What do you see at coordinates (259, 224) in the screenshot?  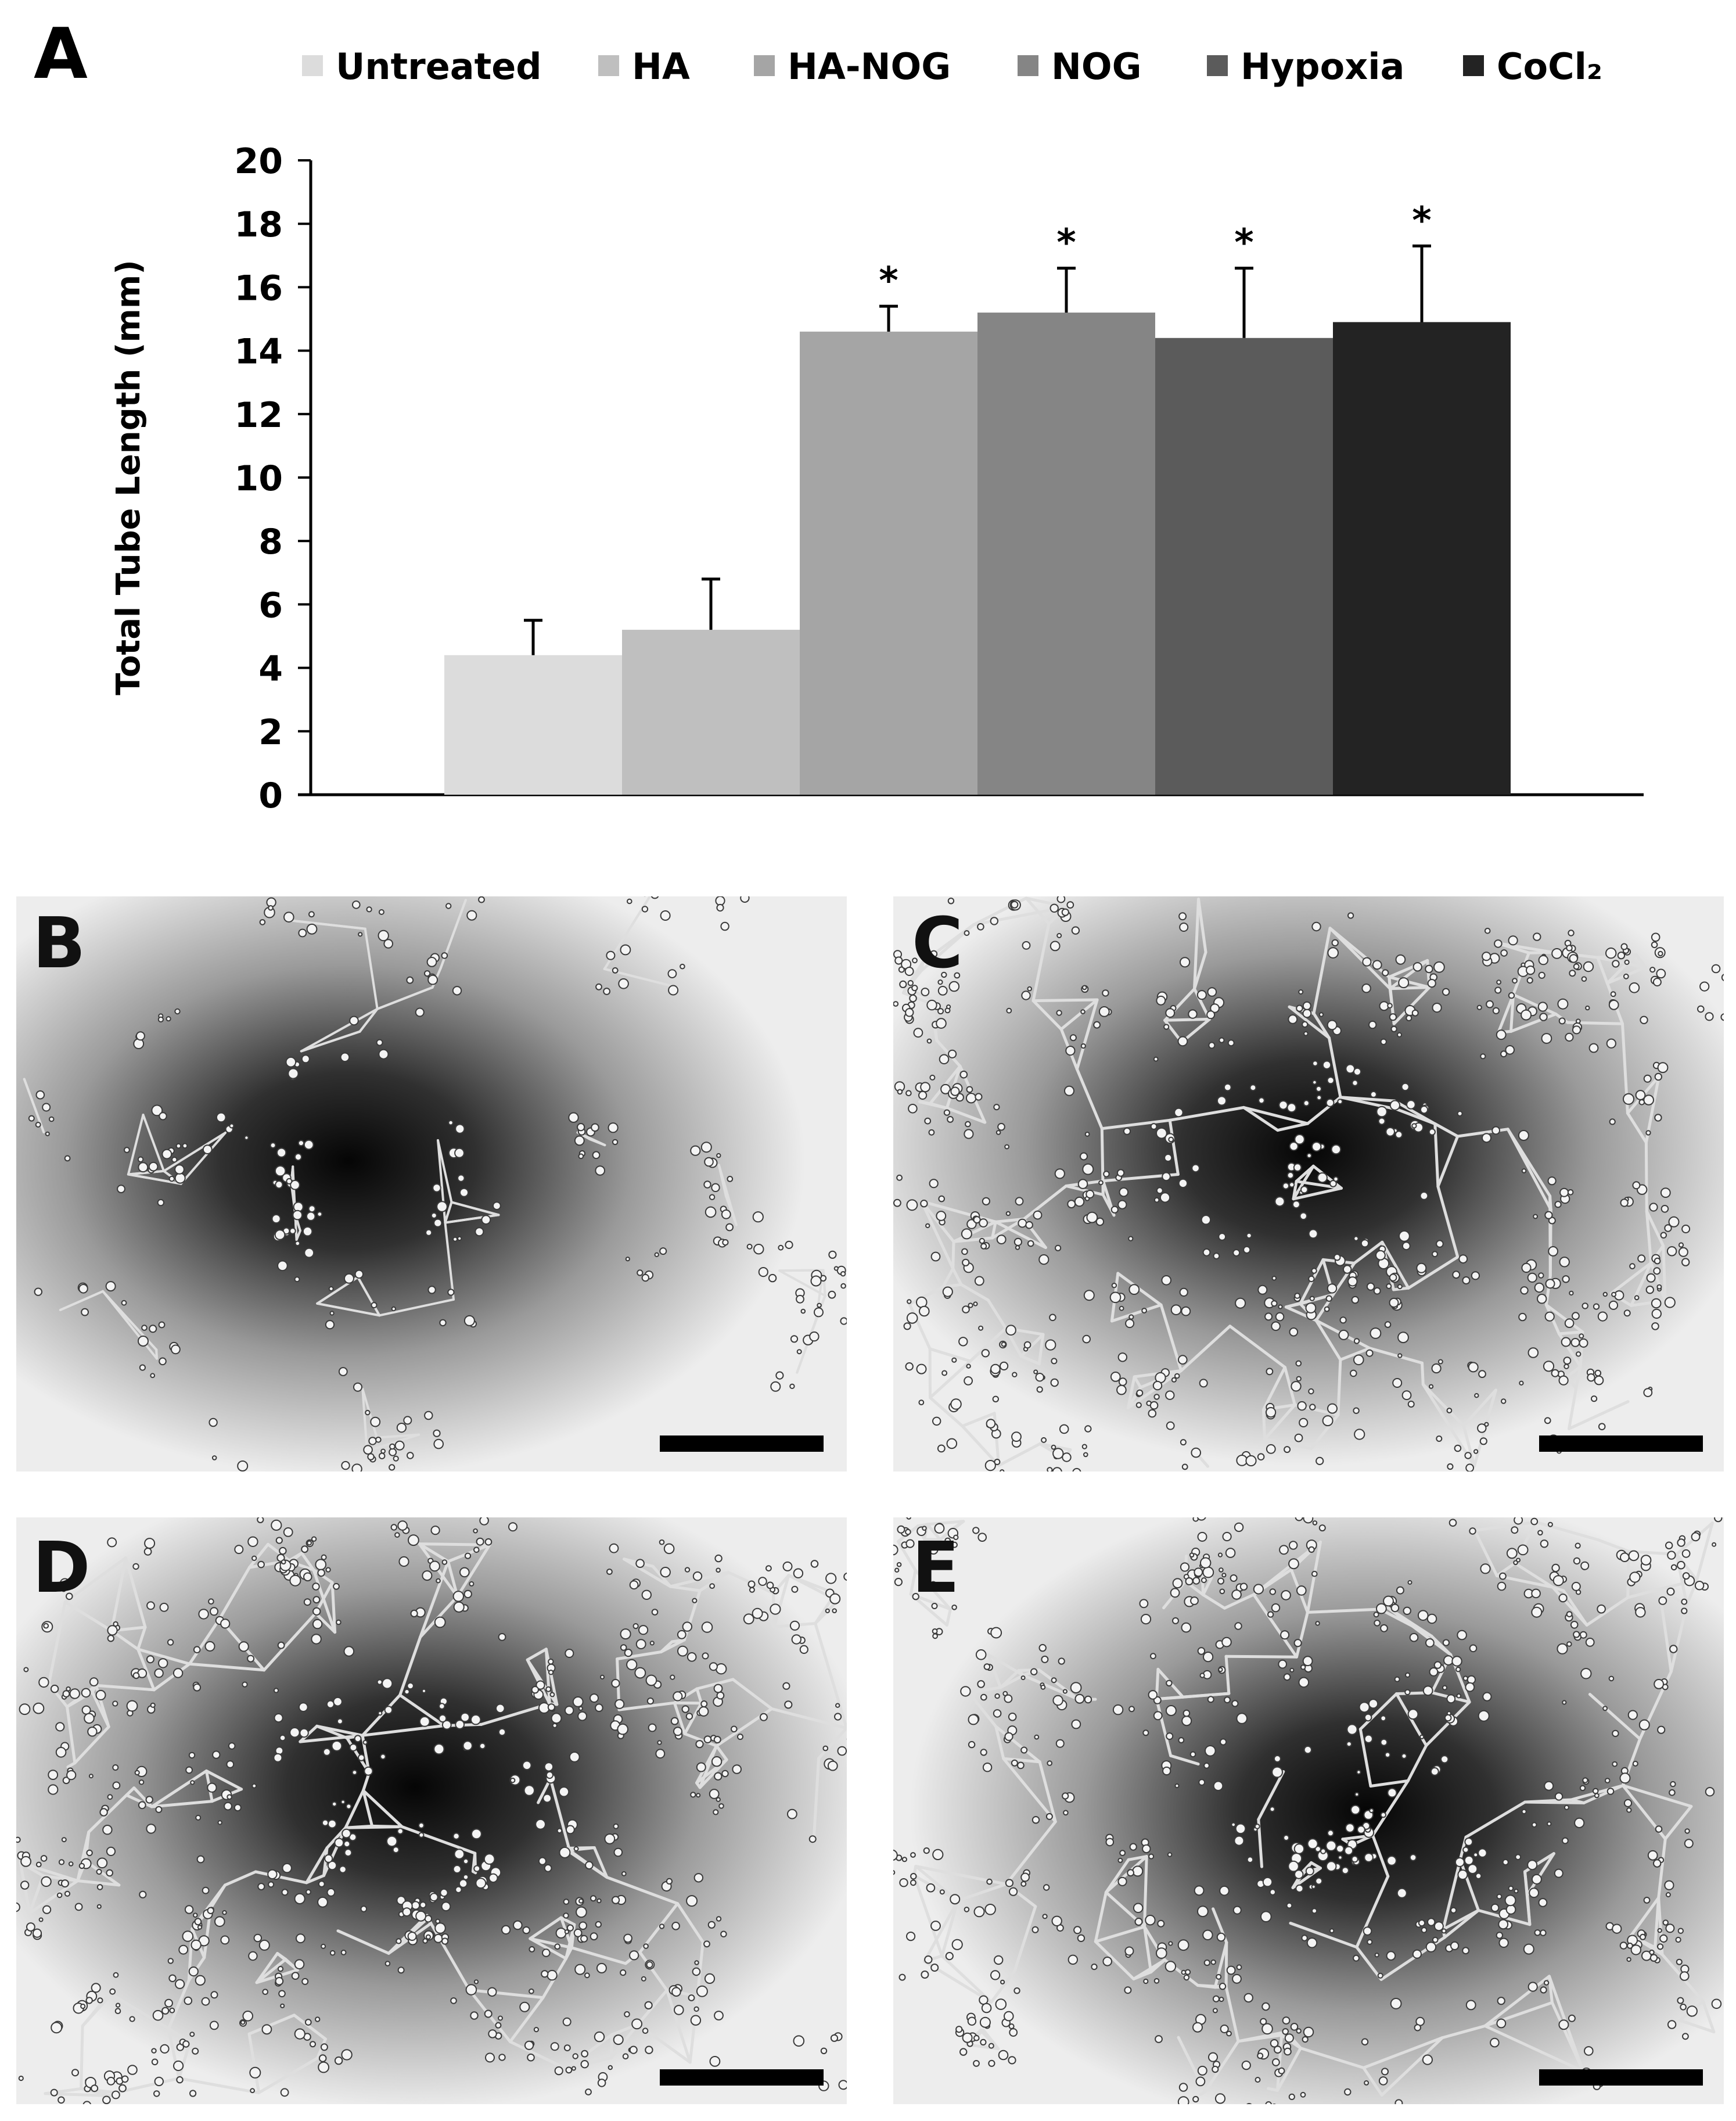 I see `y-tick-label: 18` at bounding box center [259, 224].